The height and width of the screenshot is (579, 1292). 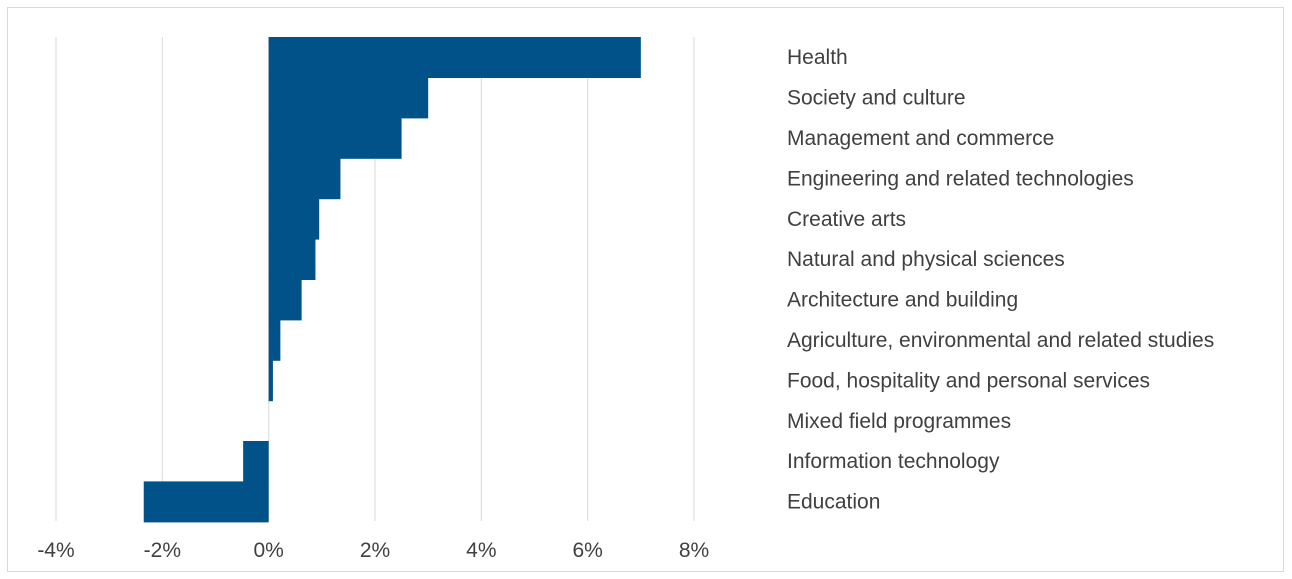 I want to click on x-tick-label: 2%, so click(x=375, y=550).